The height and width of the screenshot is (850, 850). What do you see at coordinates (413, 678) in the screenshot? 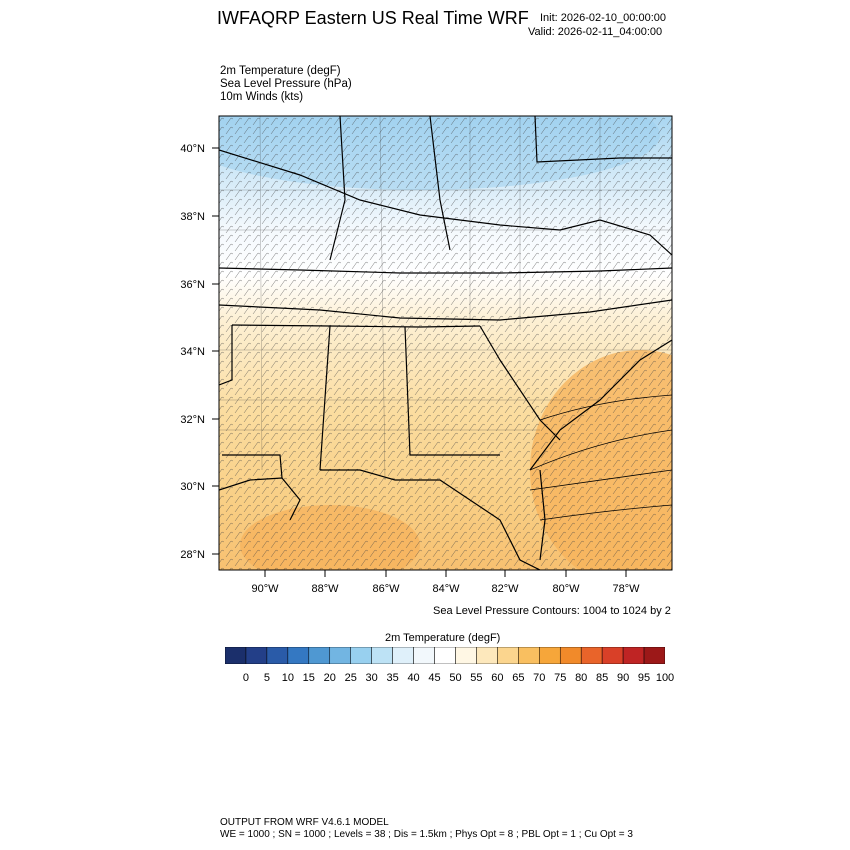
I see `colorbar-label: 40` at bounding box center [413, 678].